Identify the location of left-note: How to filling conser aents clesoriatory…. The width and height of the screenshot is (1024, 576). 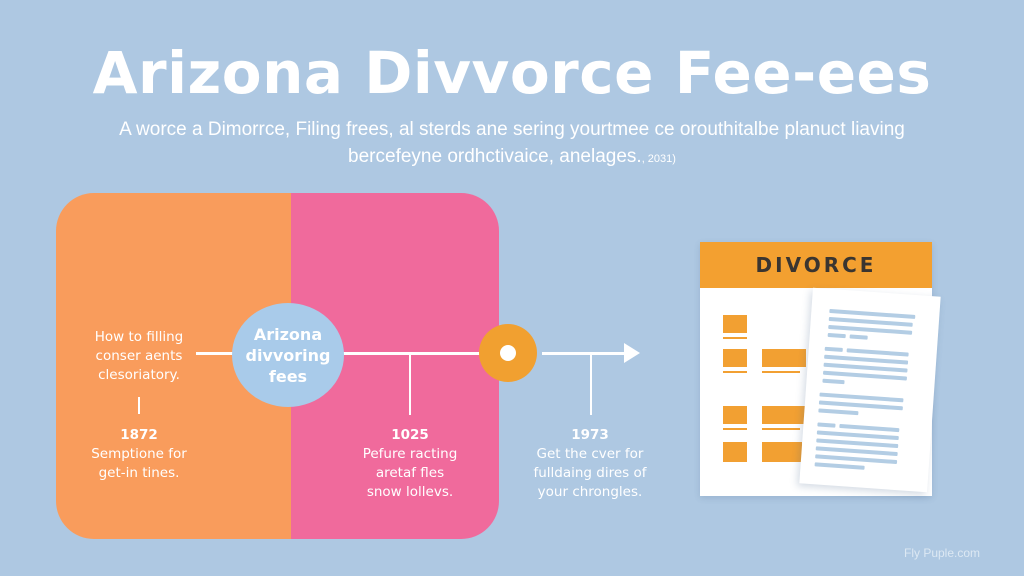
(139, 356).